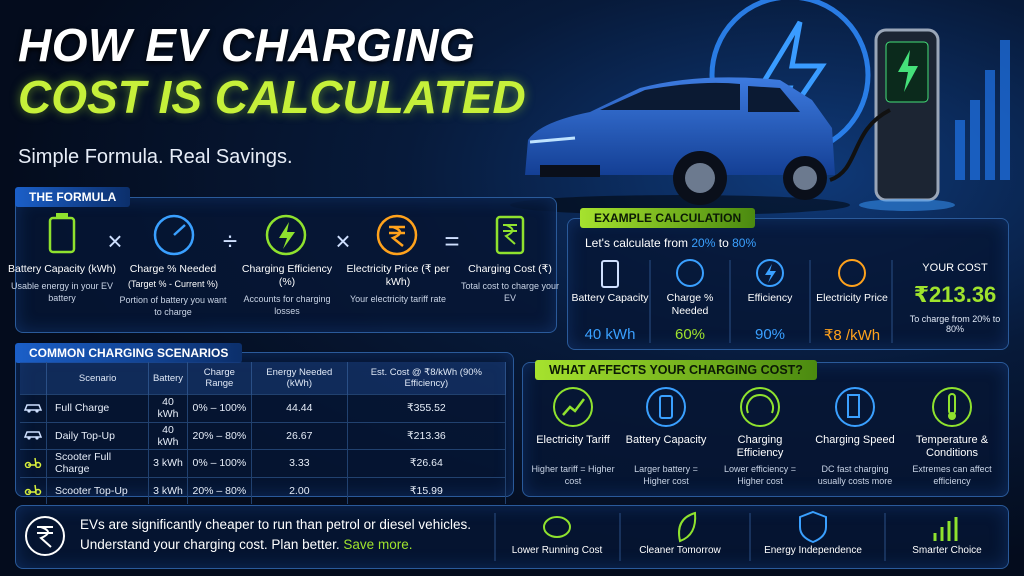  I want to click on intro-to: 80%, so click(744, 243).